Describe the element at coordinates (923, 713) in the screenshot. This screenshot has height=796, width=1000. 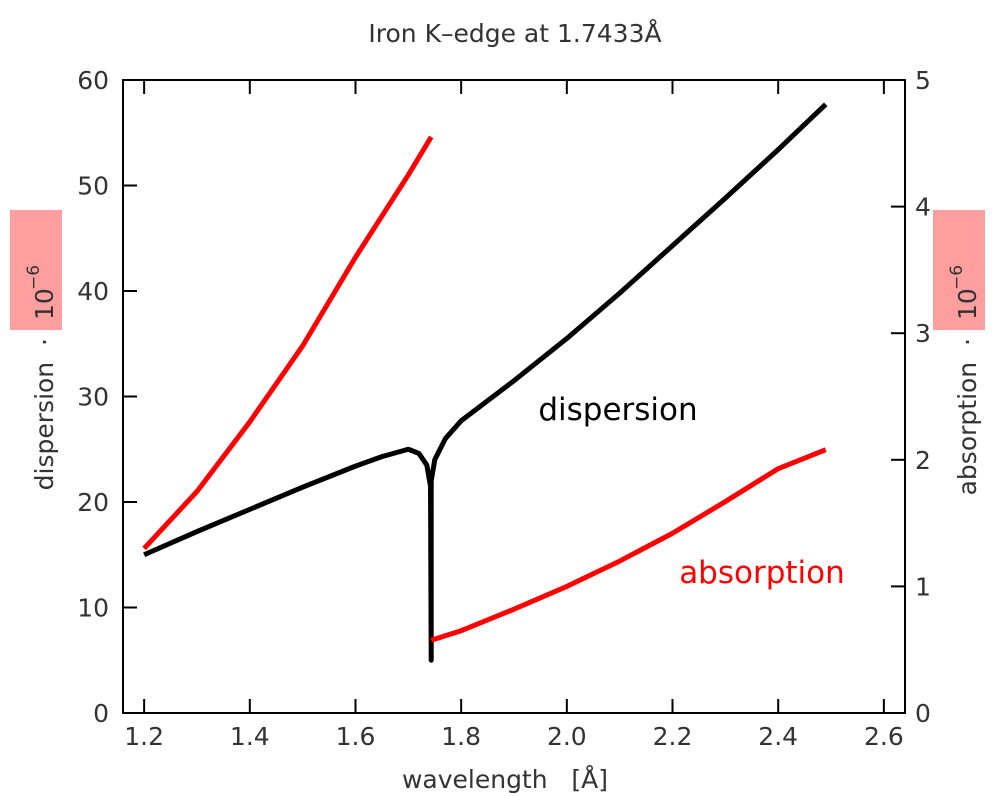
I see `y2-tick-label: 0` at that location.